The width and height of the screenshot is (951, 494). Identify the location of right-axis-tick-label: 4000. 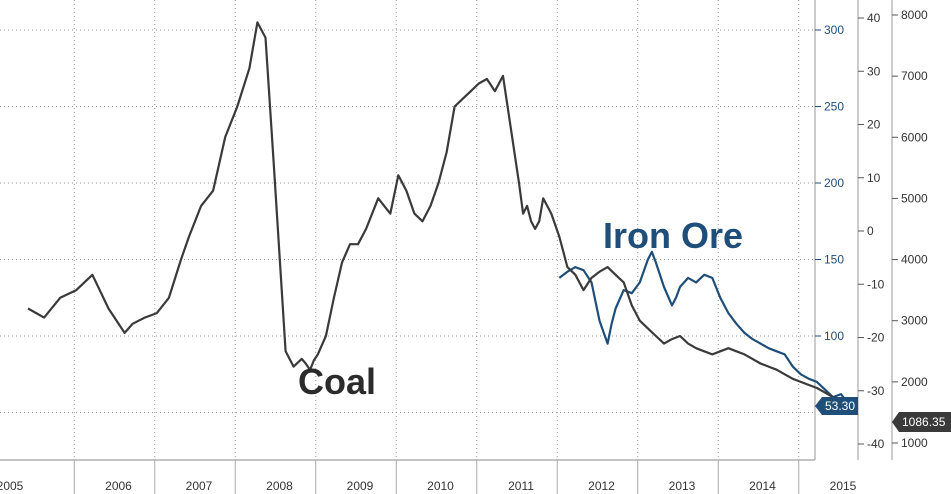
(914, 260).